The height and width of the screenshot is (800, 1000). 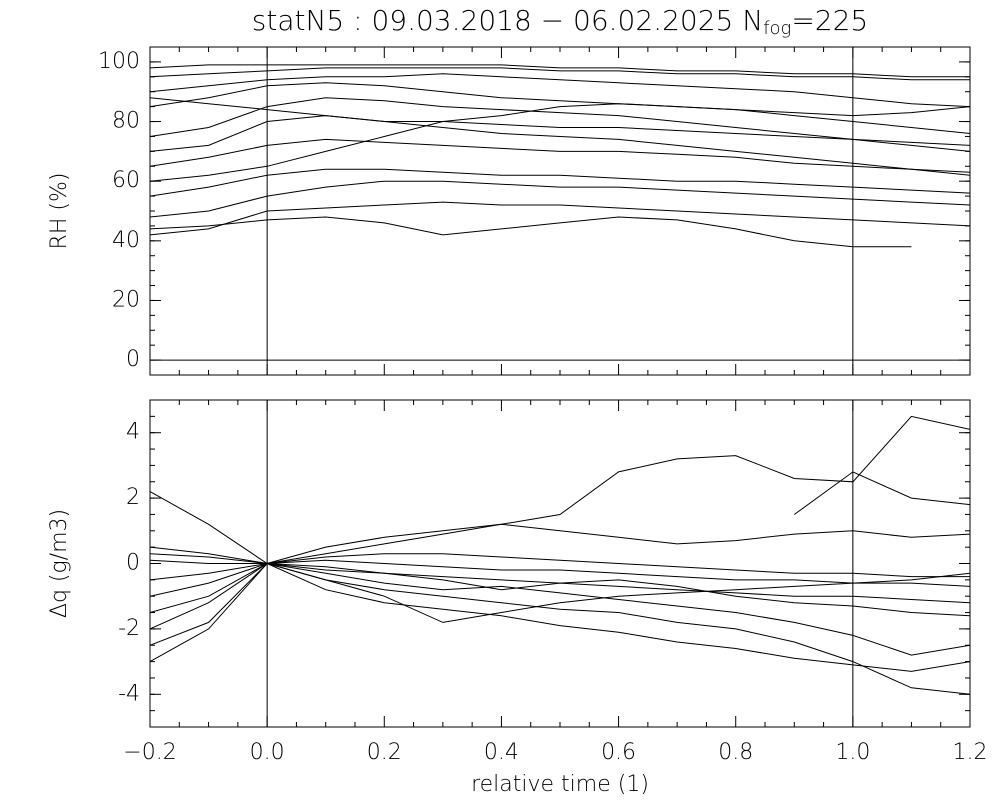 I want to click on x-tick-label: 0.0, so click(x=267, y=752).